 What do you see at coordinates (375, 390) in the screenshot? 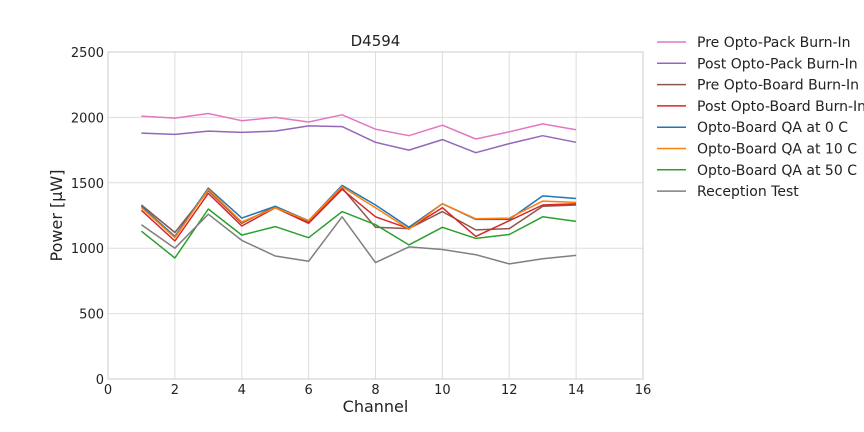
I see `x-tick-label: 8` at bounding box center [375, 390].